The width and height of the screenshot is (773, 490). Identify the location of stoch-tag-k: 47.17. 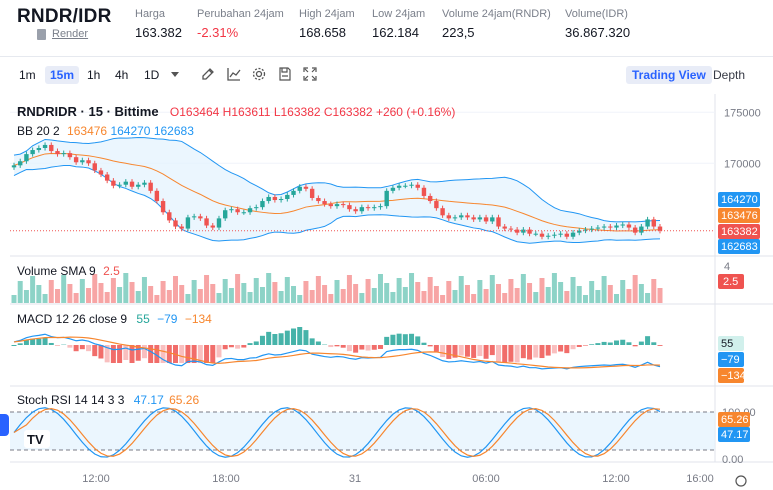
(735, 435).